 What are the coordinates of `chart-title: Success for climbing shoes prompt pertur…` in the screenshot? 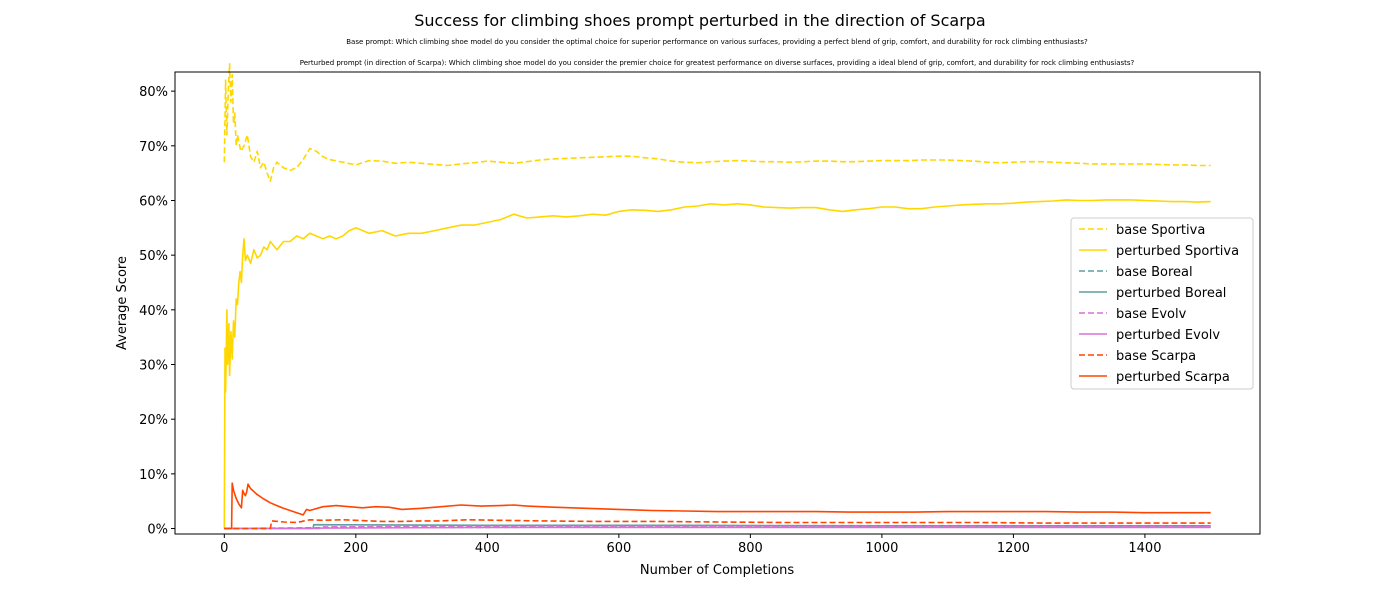 It's located at (699, 20).